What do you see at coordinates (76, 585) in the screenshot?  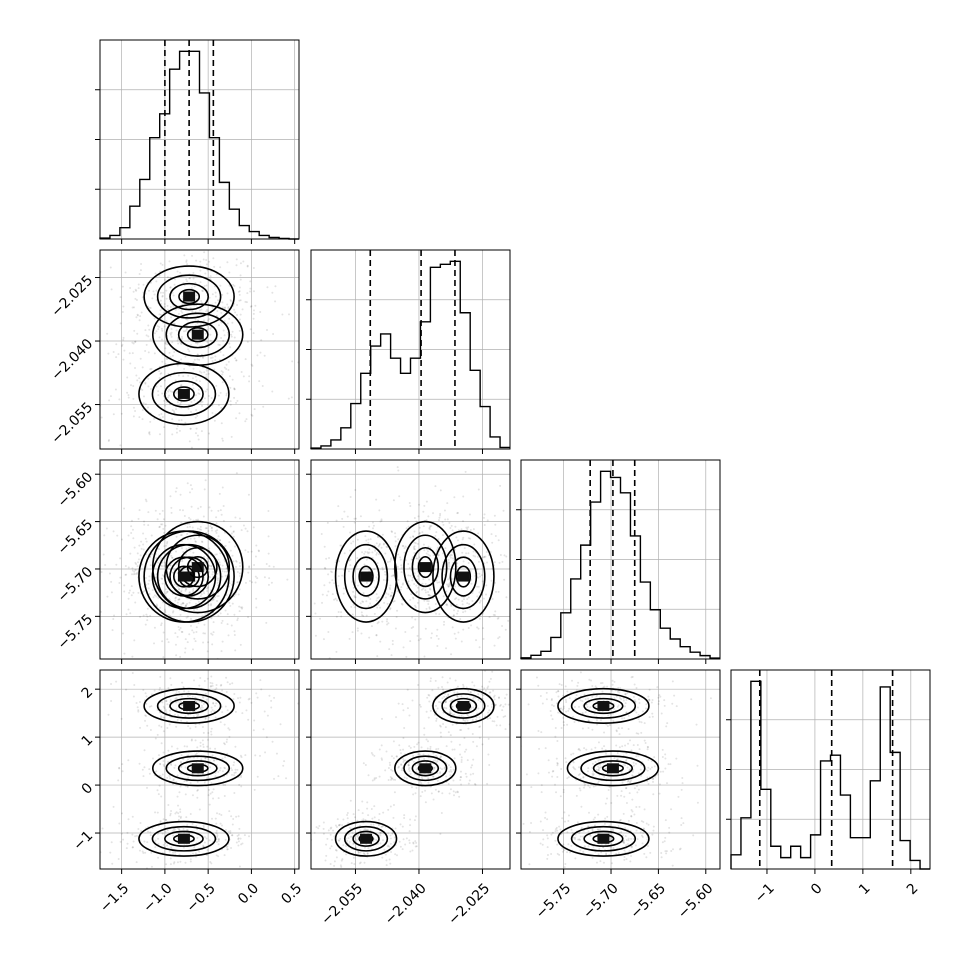 I see `y-tick-label: −5.70` at bounding box center [76, 585].